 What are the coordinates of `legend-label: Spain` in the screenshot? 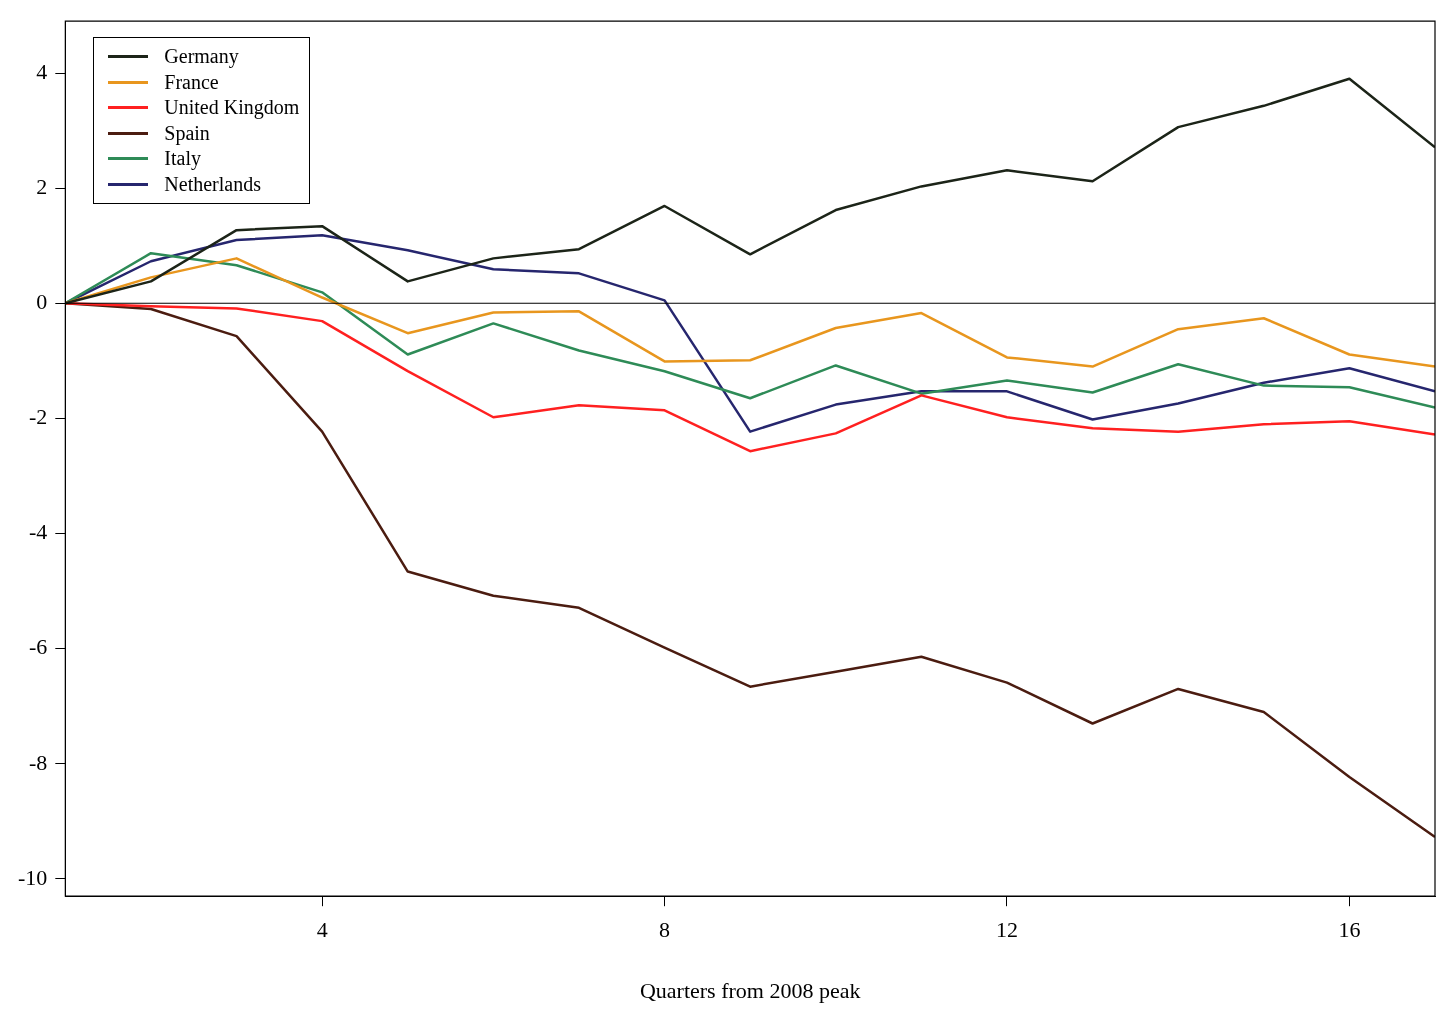 It's located at (187, 133).